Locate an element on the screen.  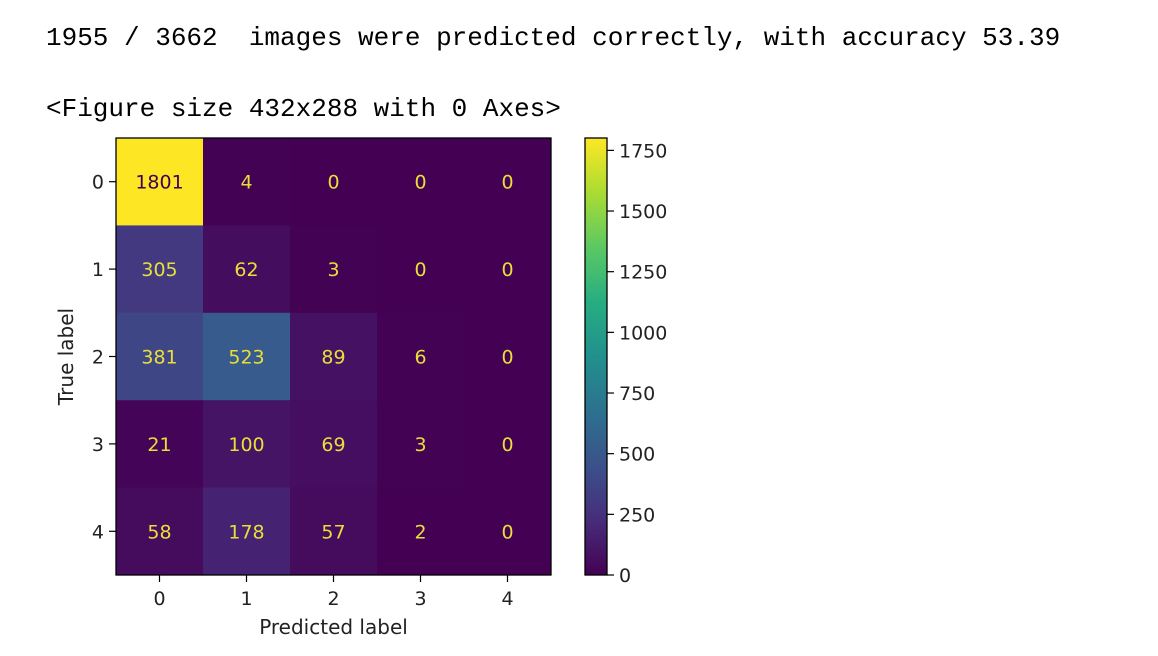
colorbar-tick-label: 1000 is located at coordinates (643, 333).